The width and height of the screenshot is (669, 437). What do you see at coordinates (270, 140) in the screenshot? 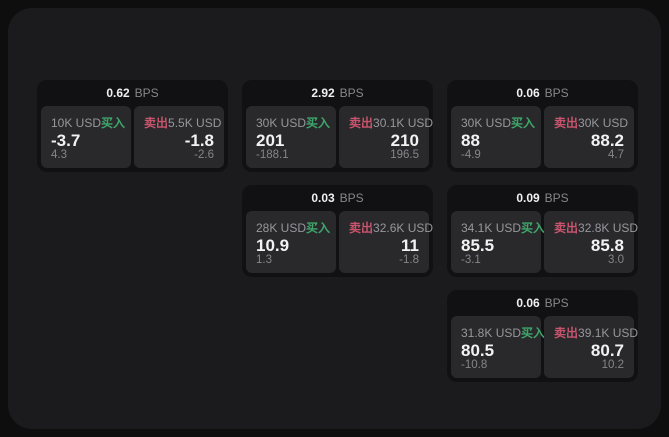
I see `buy-price: 201` at bounding box center [270, 140].